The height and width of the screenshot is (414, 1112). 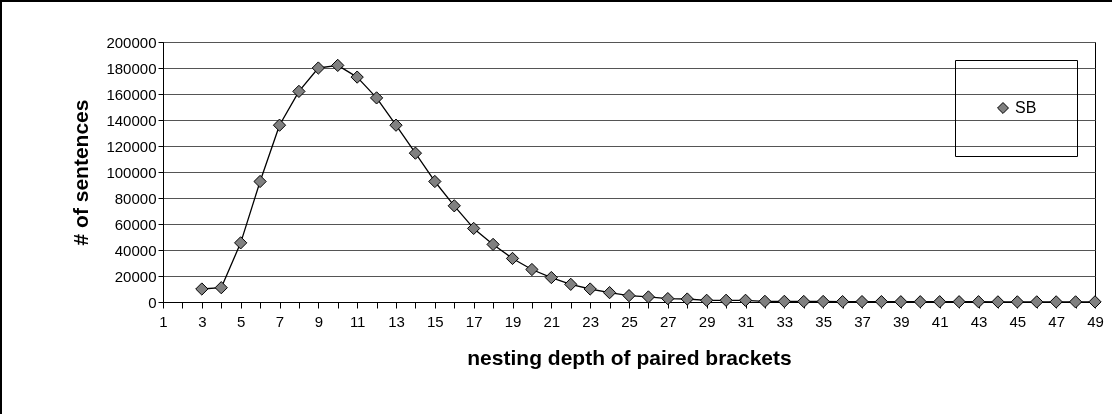 What do you see at coordinates (668, 321) in the screenshot?
I see `x-tick-label: 27` at bounding box center [668, 321].